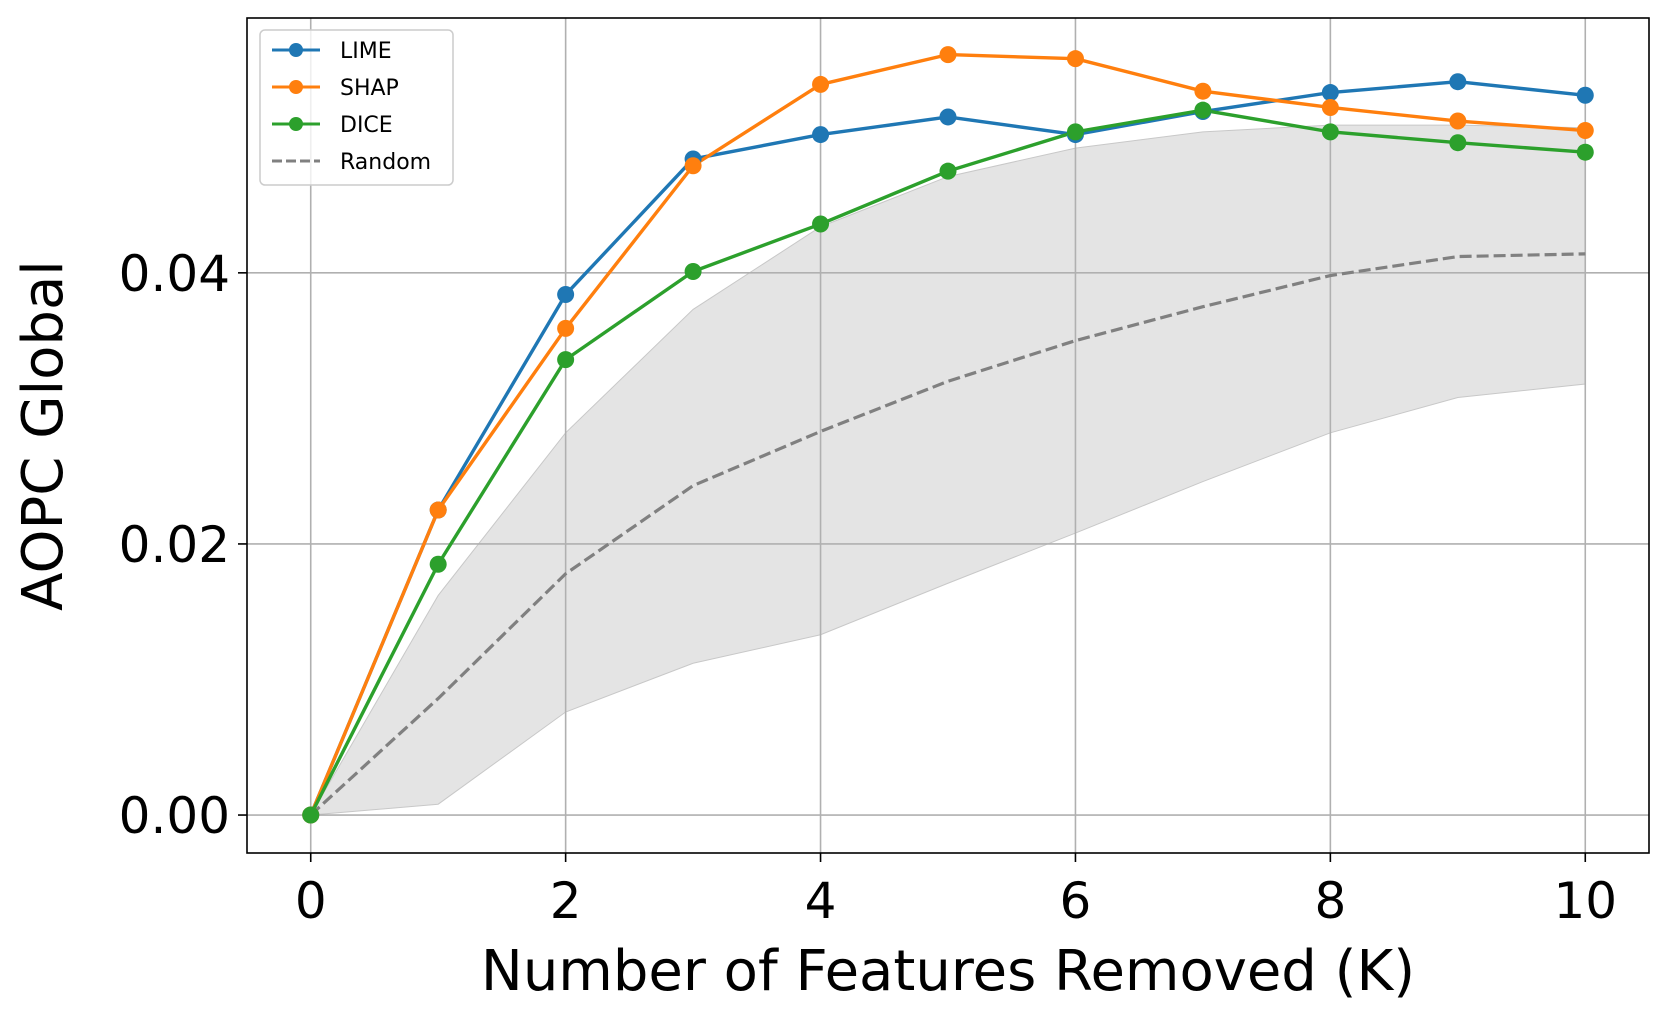  What do you see at coordinates (821, 901) in the screenshot?
I see `x-tick-label: 4` at bounding box center [821, 901].